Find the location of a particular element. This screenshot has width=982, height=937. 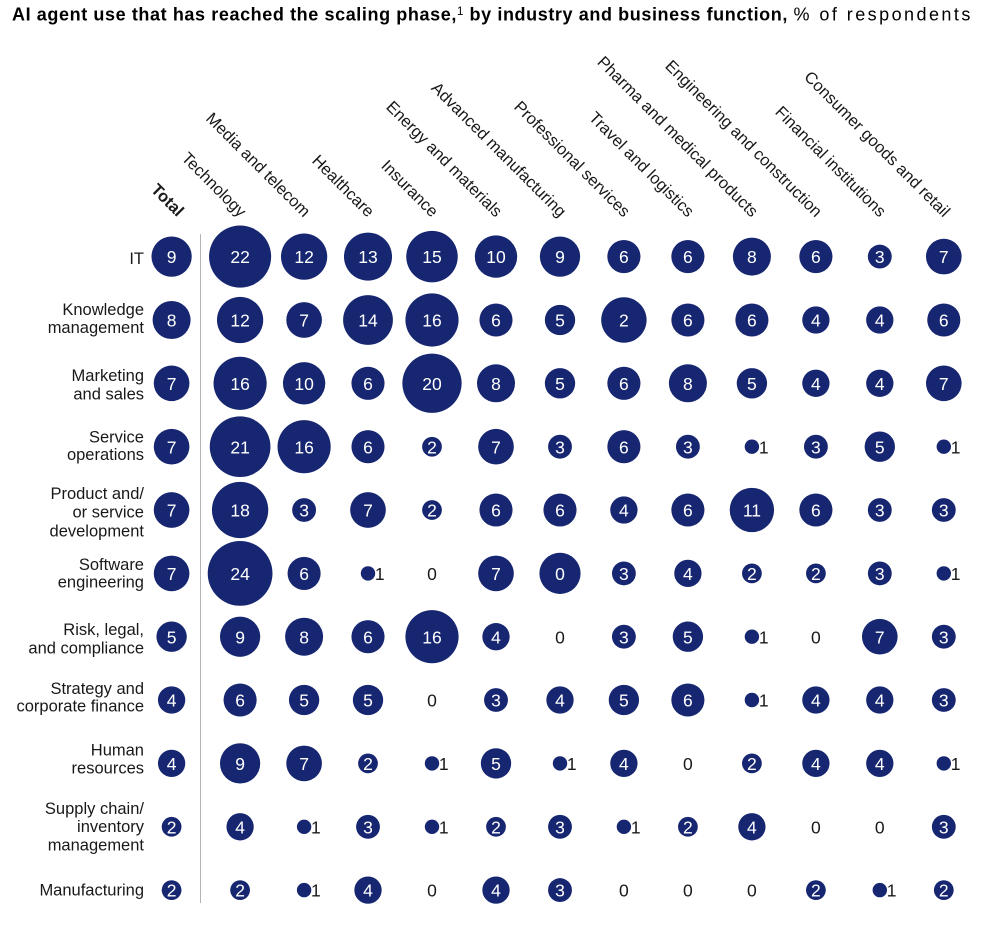

svg-text: and compliance is located at coordinates (86, 648).